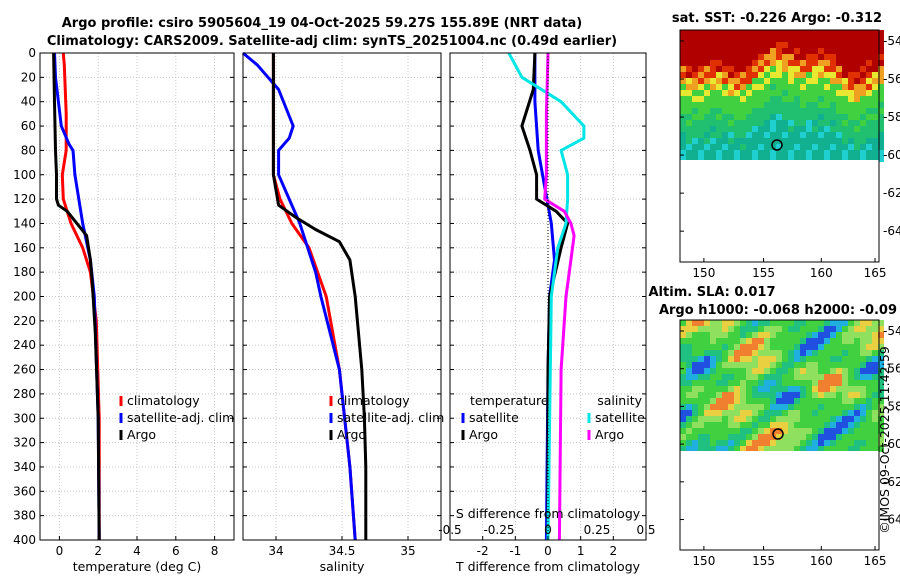 The image size is (900, 580). I want to click on map-frame, so click(779, 146).